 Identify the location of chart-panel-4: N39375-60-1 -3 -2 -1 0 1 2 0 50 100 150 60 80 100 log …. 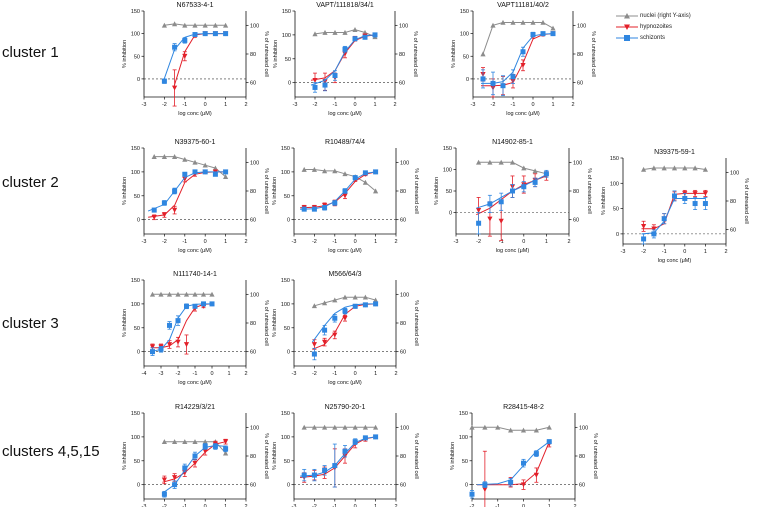
(195, 196).